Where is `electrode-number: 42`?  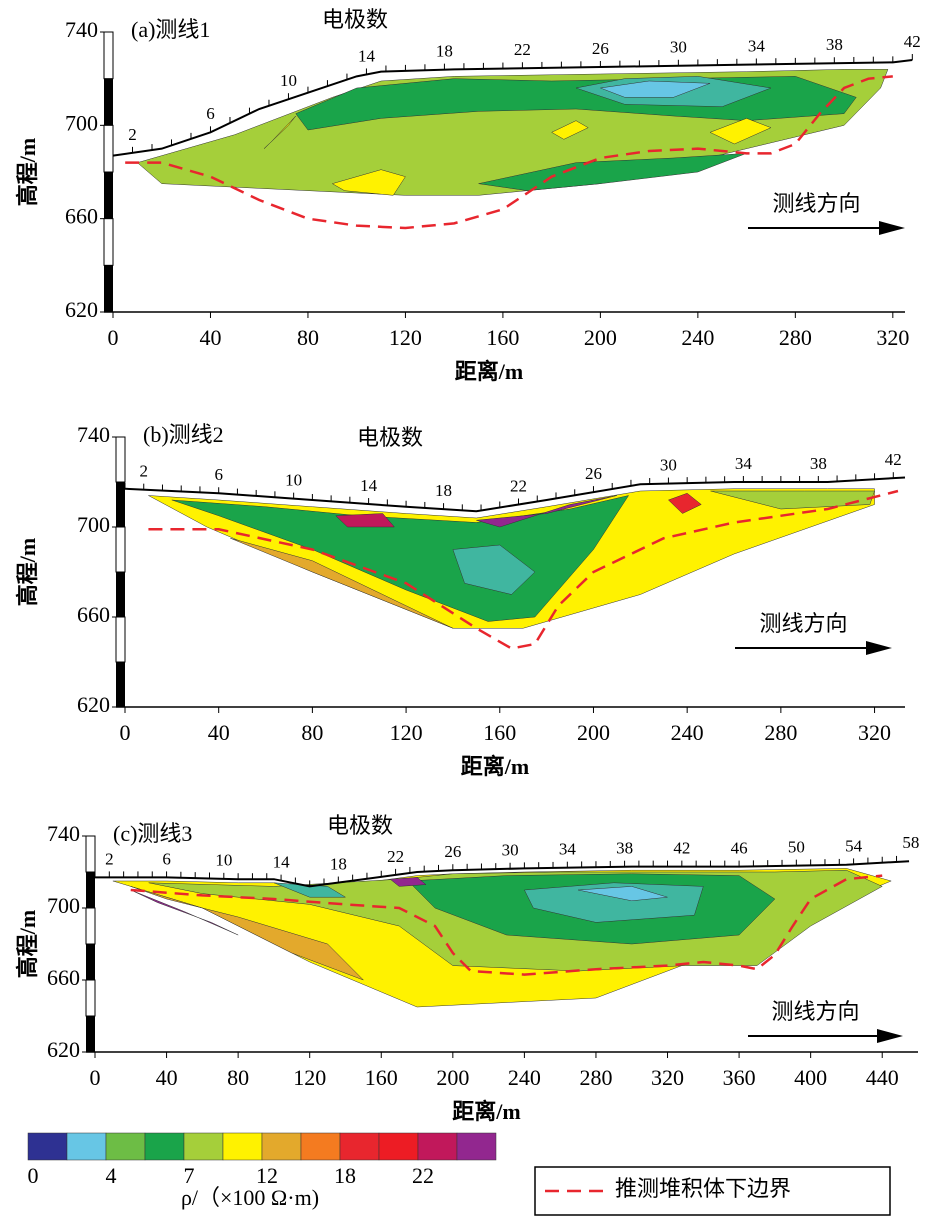 electrode-number: 42 is located at coordinates (912, 41).